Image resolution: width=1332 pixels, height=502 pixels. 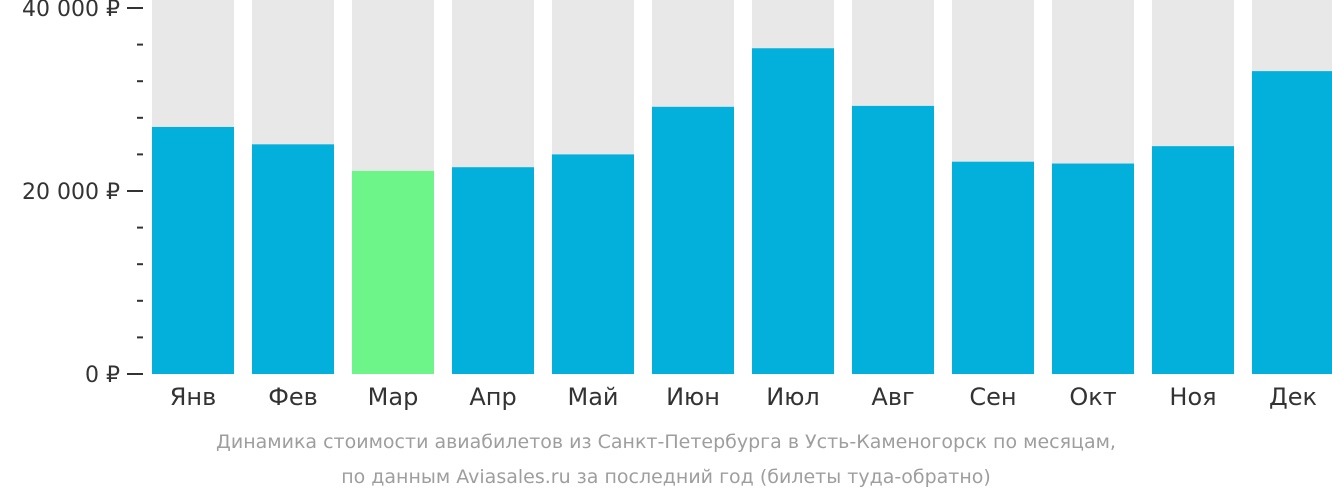 What do you see at coordinates (102, 375) in the screenshot?
I see `y-tick-label-1: 0 ₽` at bounding box center [102, 375].